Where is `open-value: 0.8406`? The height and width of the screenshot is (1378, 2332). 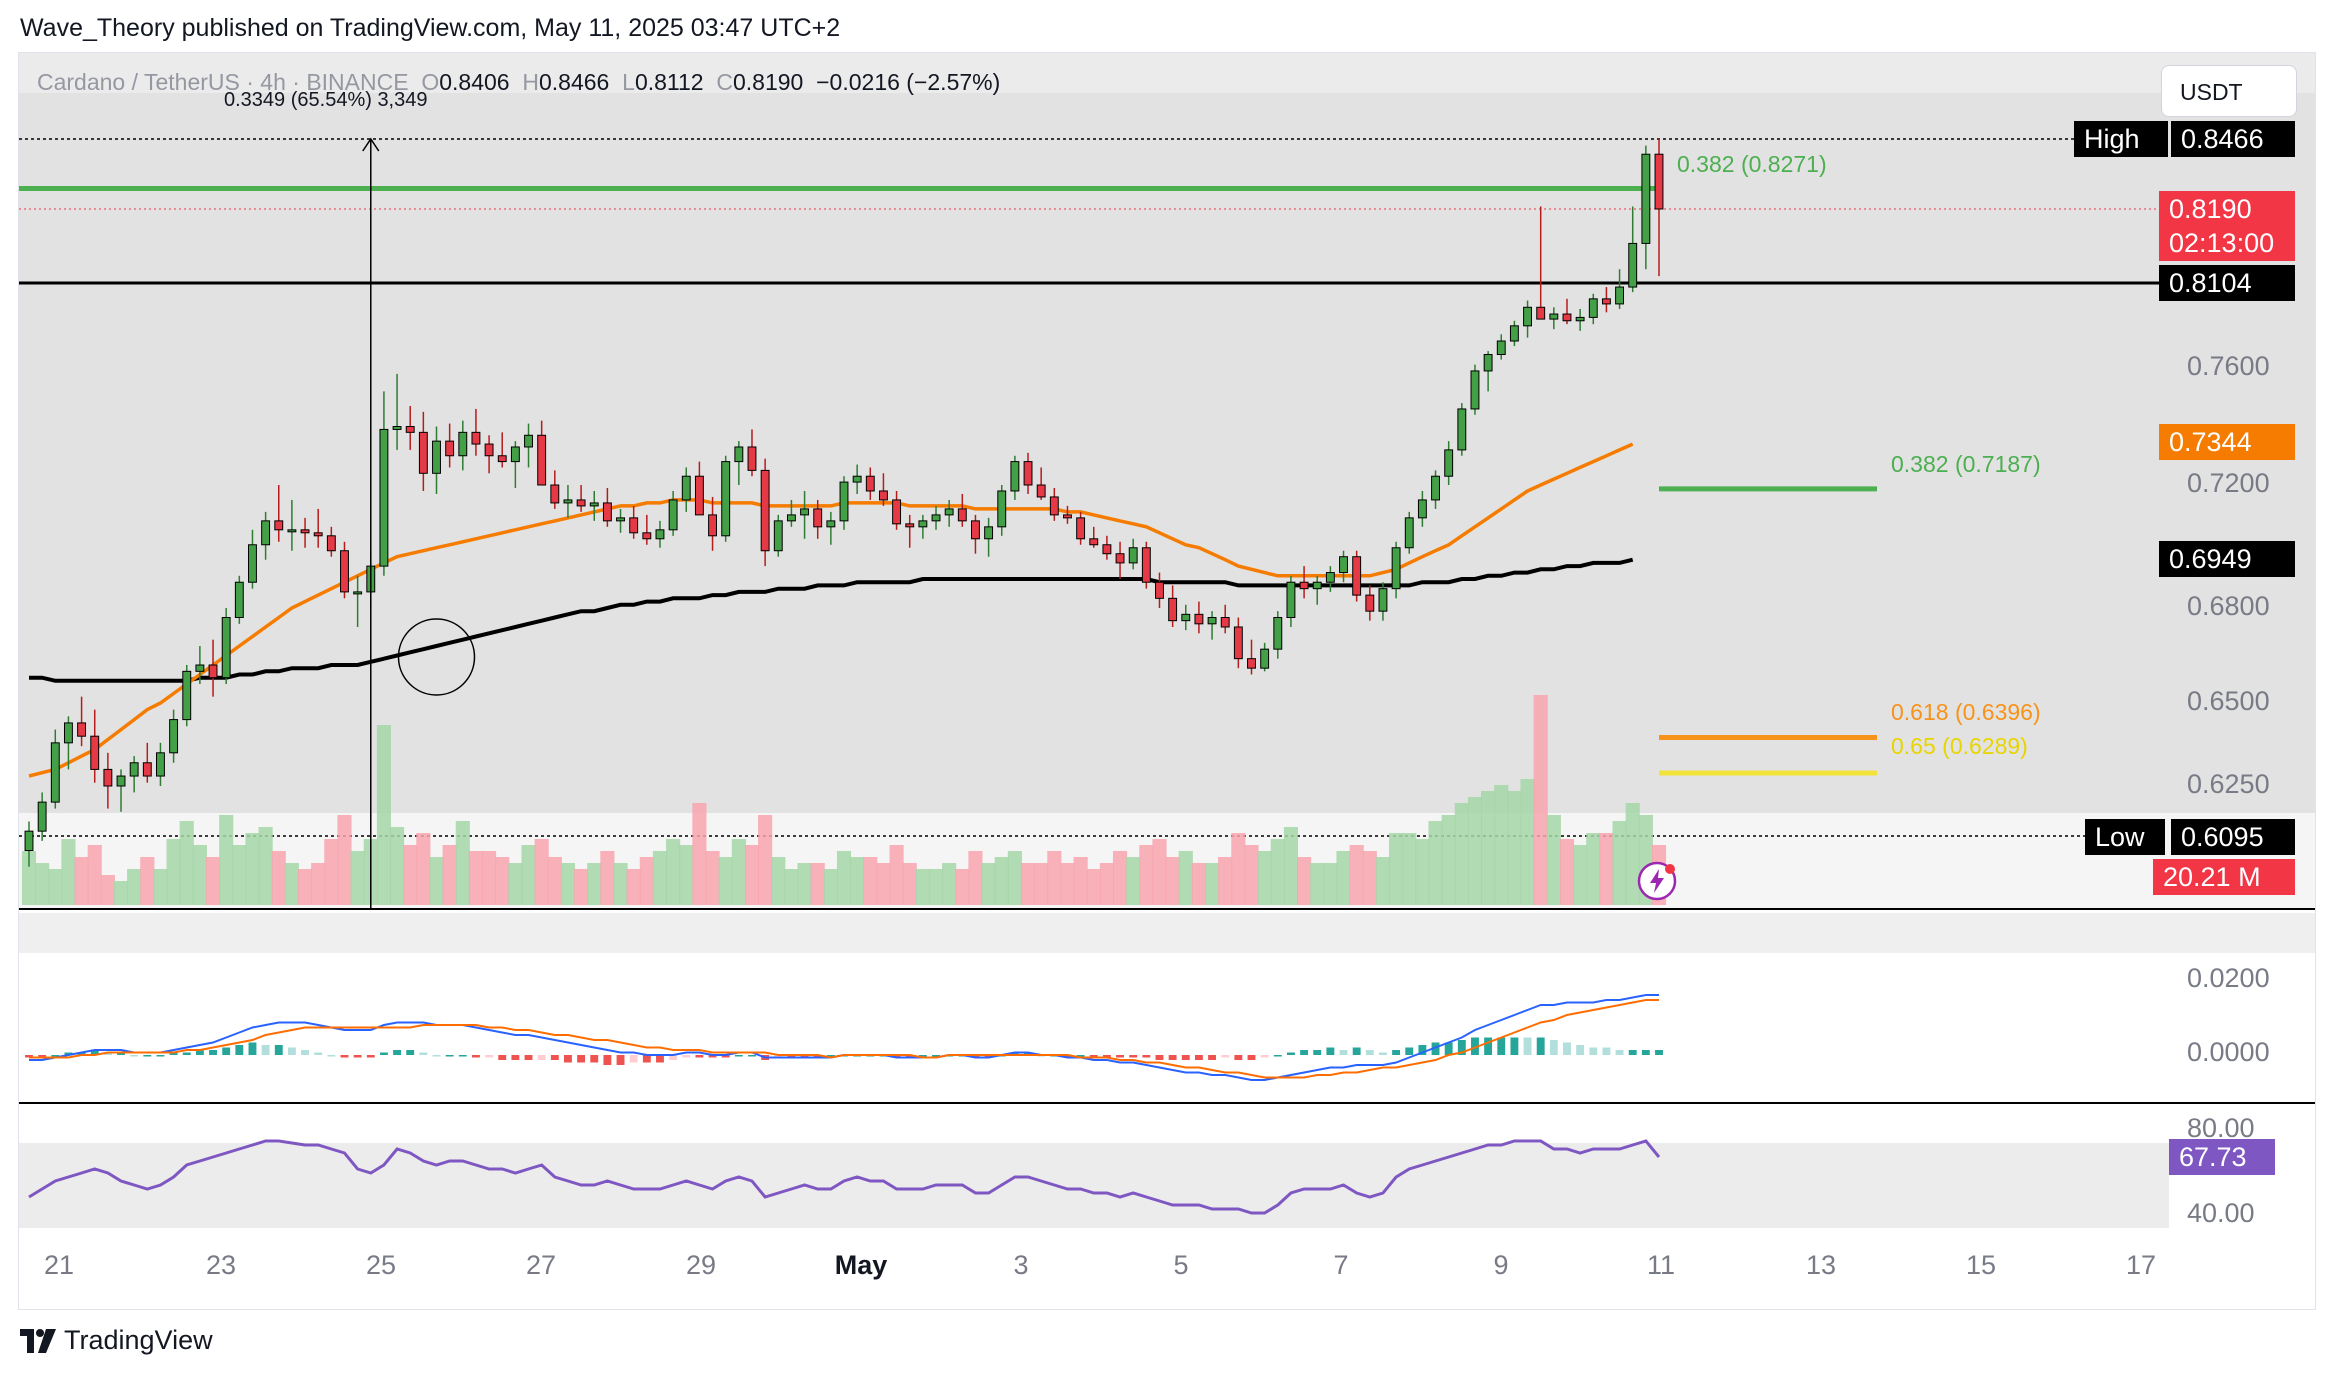 open-value: 0.8406 is located at coordinates (474, 82).